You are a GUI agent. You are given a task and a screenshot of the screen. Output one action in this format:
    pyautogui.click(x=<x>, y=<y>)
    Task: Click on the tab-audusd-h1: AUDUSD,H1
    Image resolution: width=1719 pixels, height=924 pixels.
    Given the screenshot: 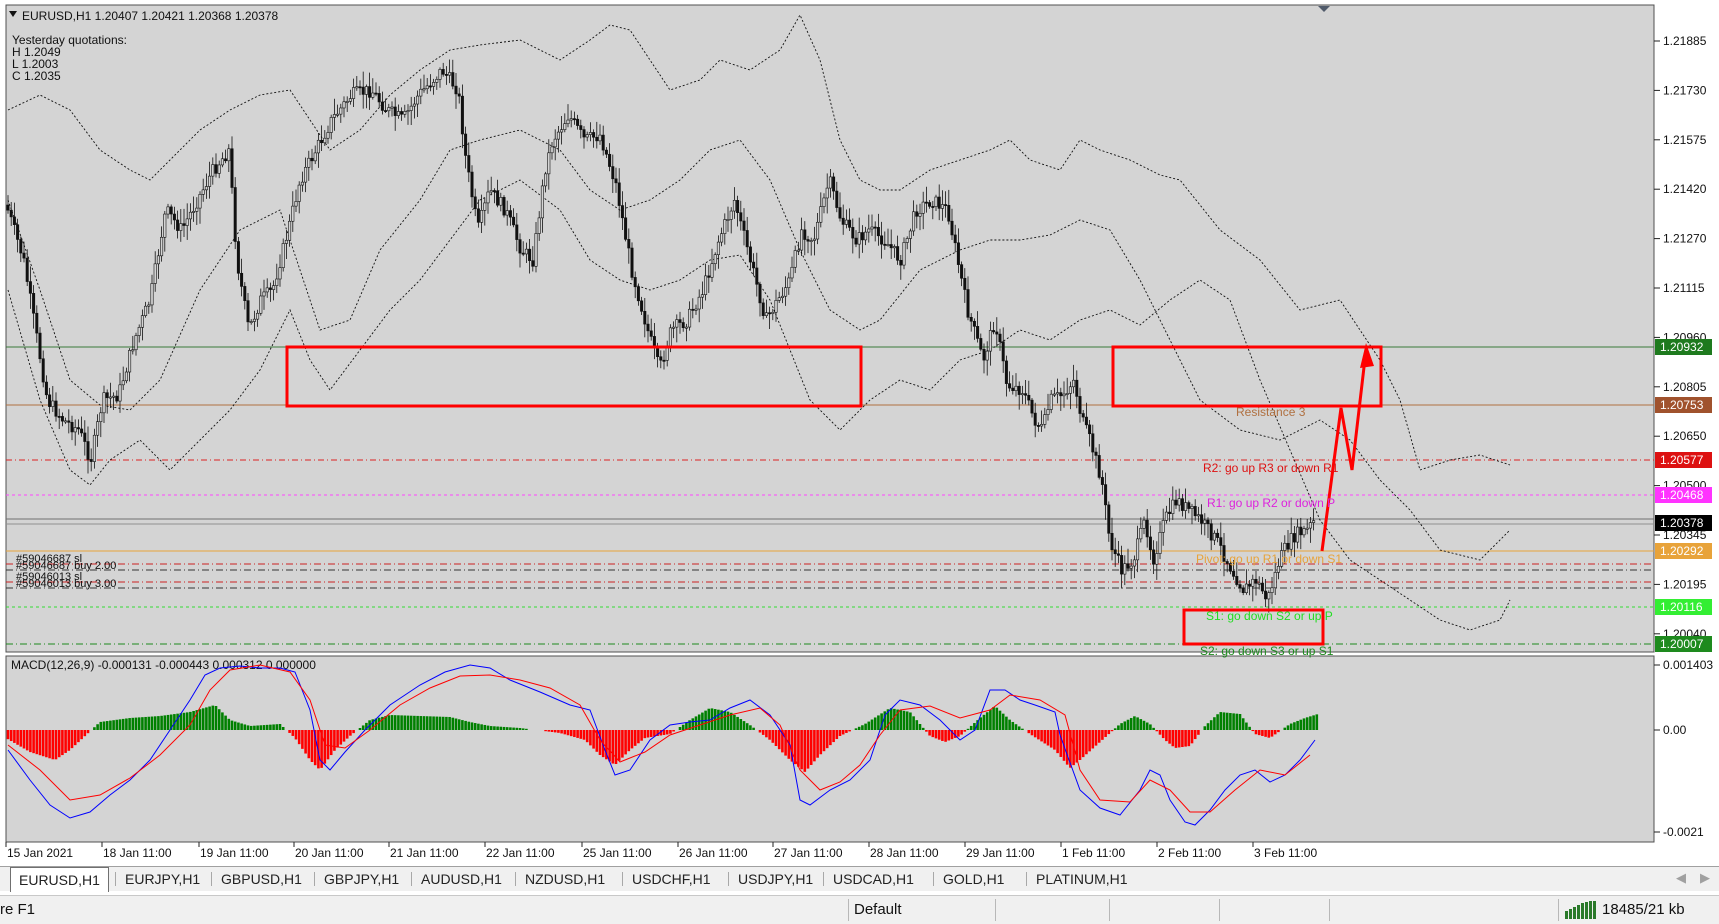 What is the action you would take?
    pyautogui.click(x=461, y=879)
    